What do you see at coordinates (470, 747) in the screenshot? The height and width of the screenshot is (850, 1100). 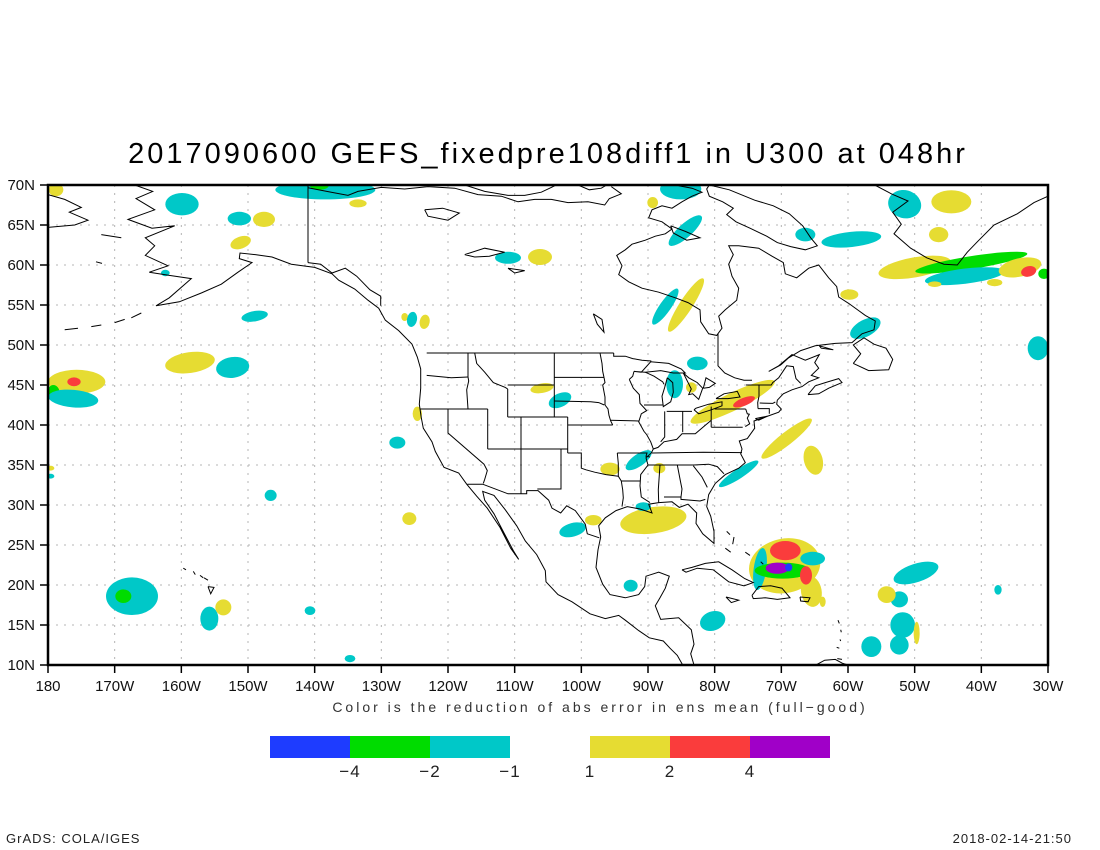 I see `colorbar-segment` at bounding box center [470, 747].